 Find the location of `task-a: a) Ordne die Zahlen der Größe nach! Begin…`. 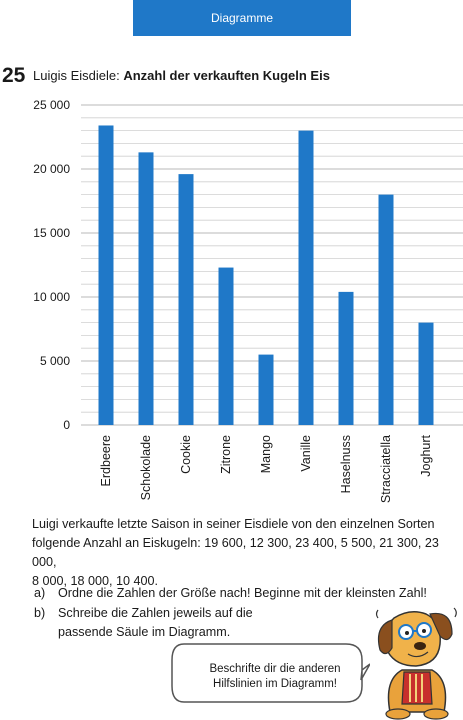

task-a: a) Ordne die Zahlen der Größe nach! Begin… is located at coordinates (230, 593).